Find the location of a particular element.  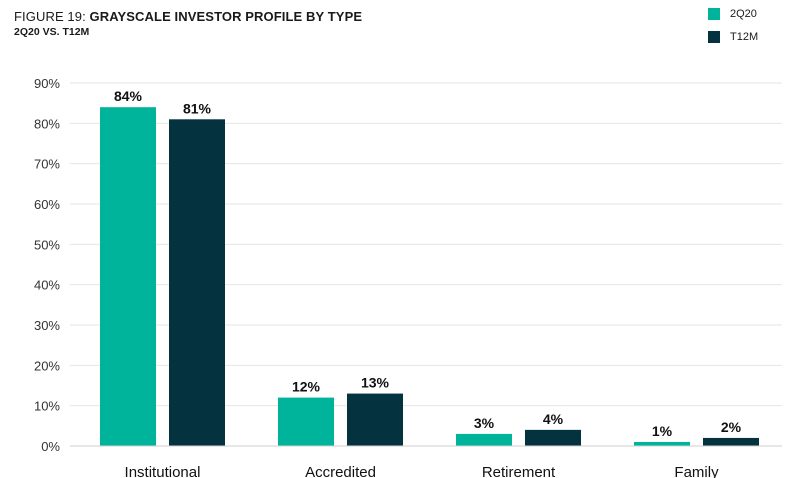

chart-subtitle: 2Q20 VS. T12M is located at coordinates (52, 32).